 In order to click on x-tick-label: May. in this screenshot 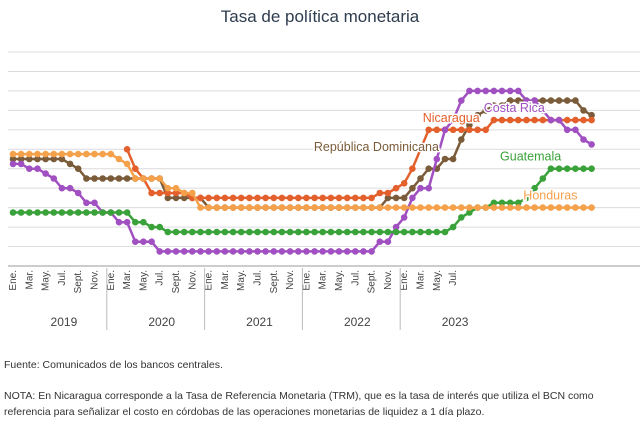, I will do `click(241, 280)`.